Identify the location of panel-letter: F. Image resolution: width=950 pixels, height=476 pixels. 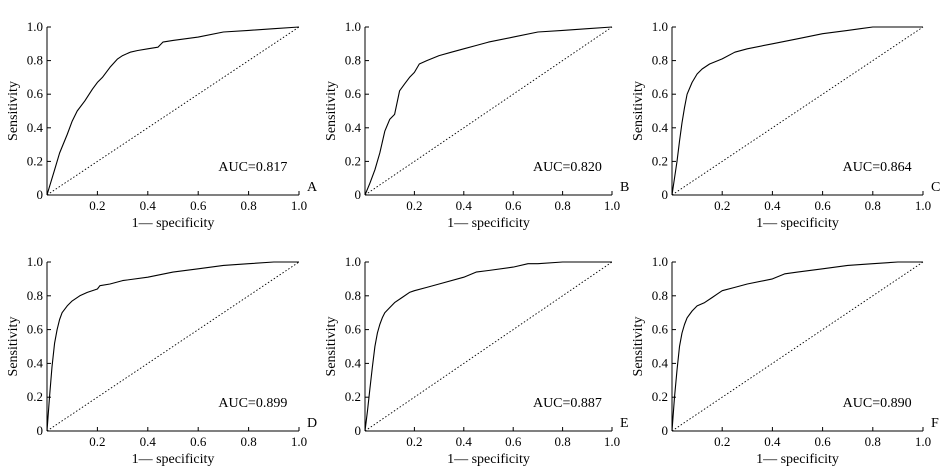
(935, 423).